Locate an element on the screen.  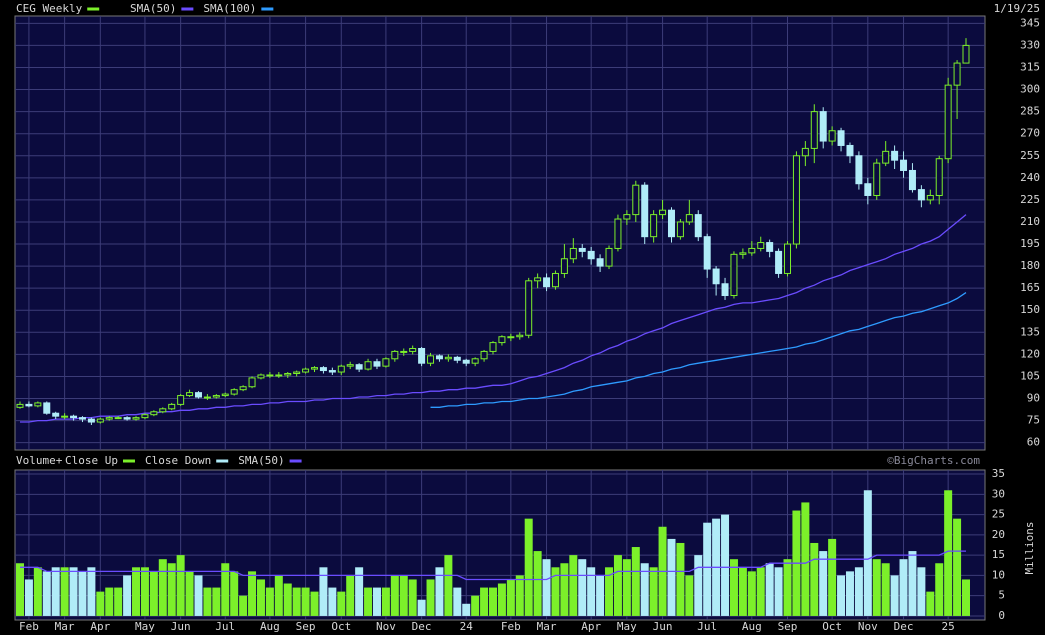
y-tick-label: 255 is located at coordinates (1030, 155).